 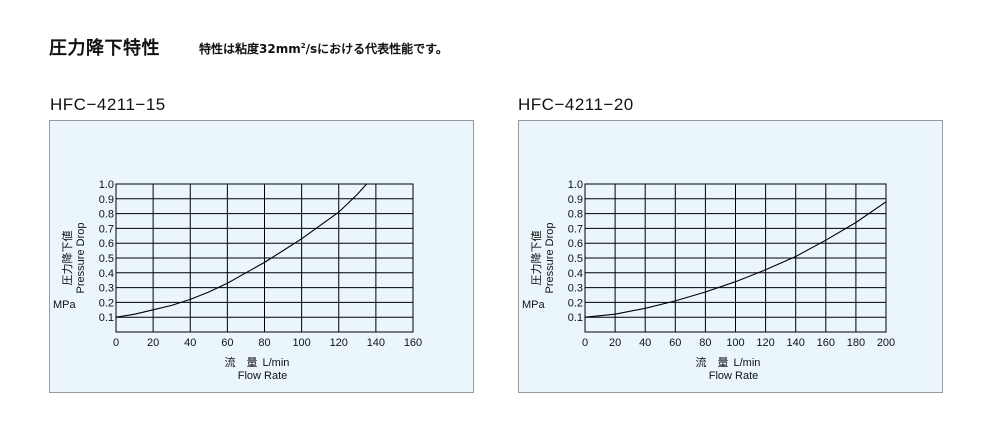 I want to click on viscosity-note-prefix: 特性は粘度32mm, so click(x=250, y=49).